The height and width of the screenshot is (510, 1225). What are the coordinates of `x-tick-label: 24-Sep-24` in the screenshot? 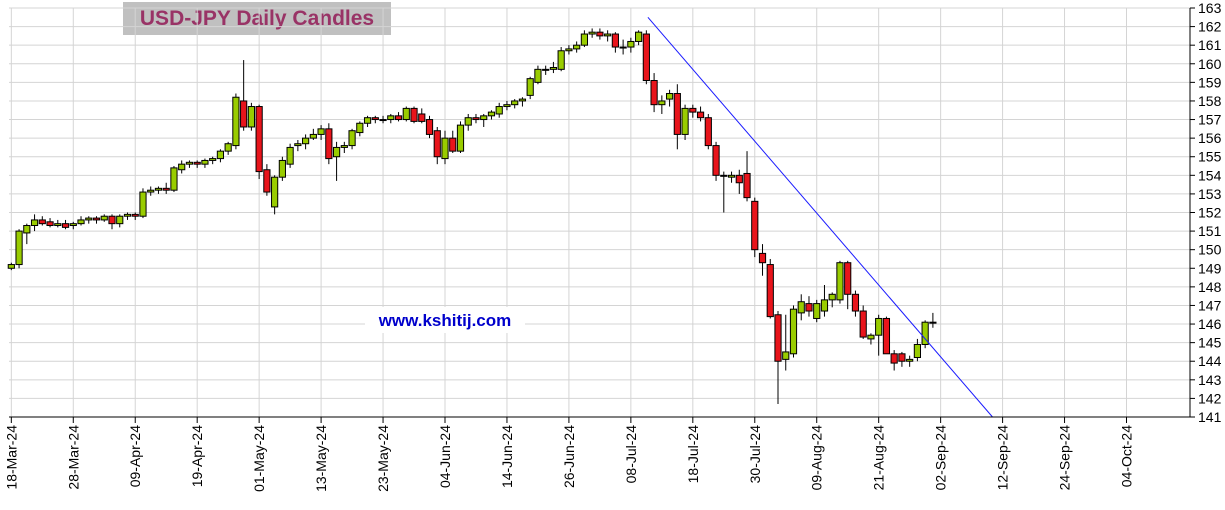 It's located at (1065, 458).